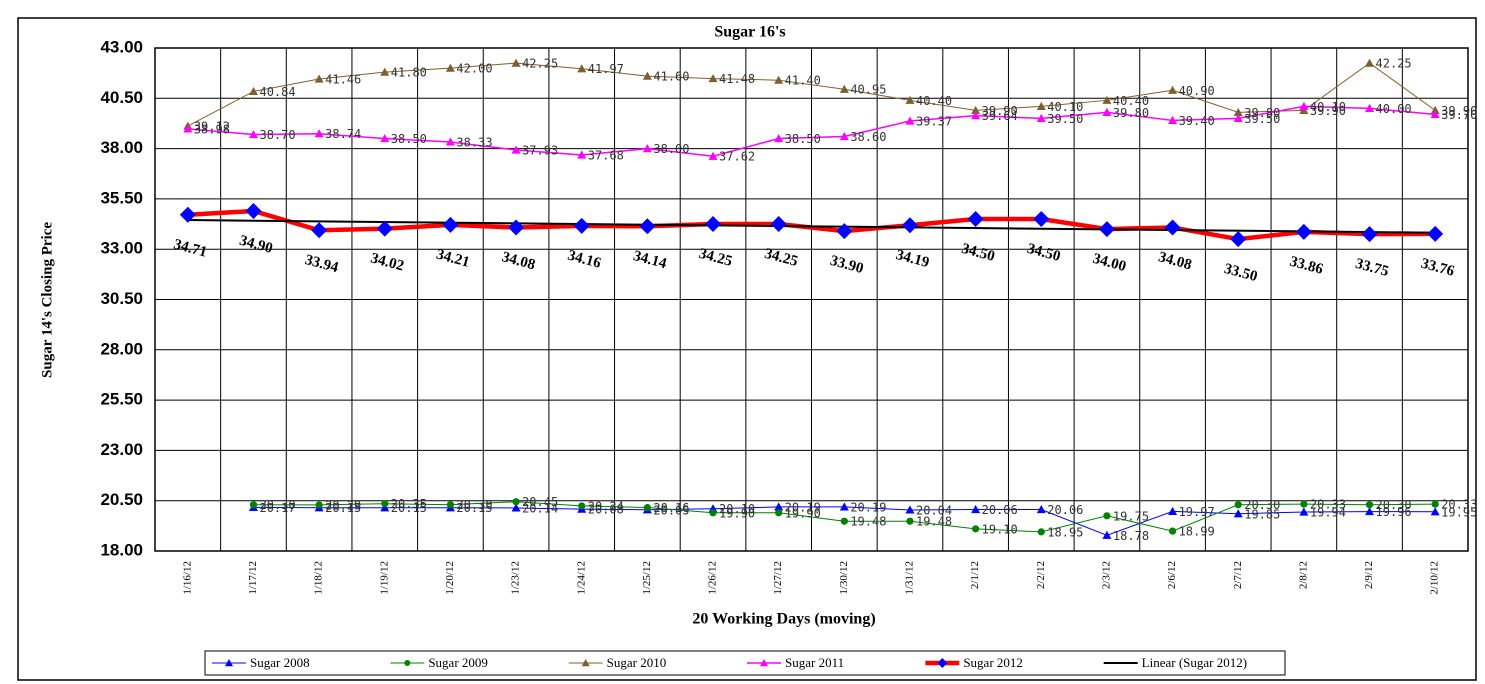  What do you see at coordinates (516, 578) in the screenshot?
I see `x-tick-label: 1/23/12` at bounding box center [516, 578].